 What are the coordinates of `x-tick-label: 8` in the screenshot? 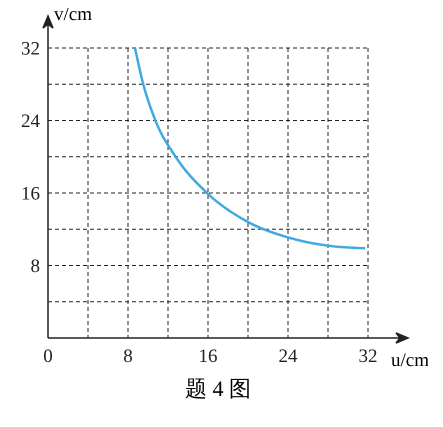 It's located at (128, 356).